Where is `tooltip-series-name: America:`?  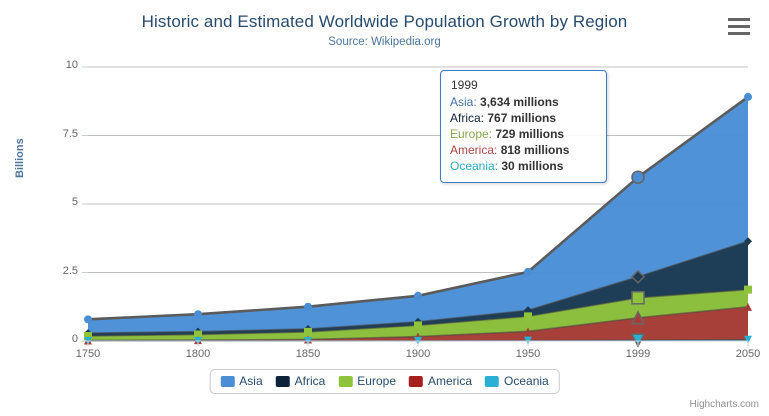
tooltip-series-name: America: is located at coordinates (475, 150).